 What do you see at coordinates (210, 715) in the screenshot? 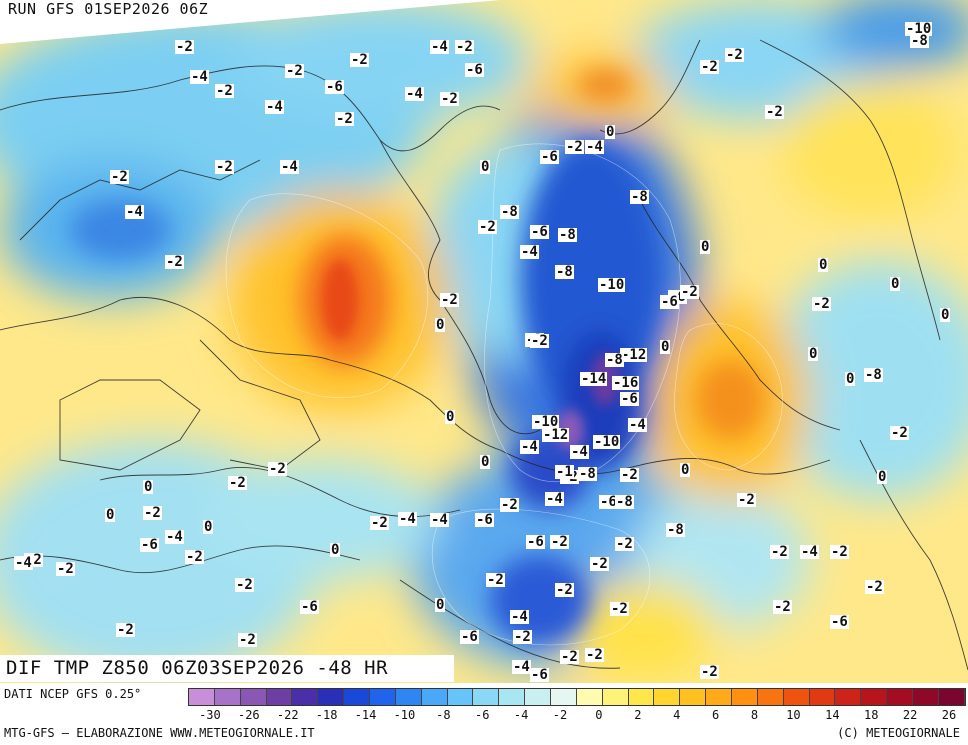
I see `legend-tick-label: -30` at bounding box center [210, 715].